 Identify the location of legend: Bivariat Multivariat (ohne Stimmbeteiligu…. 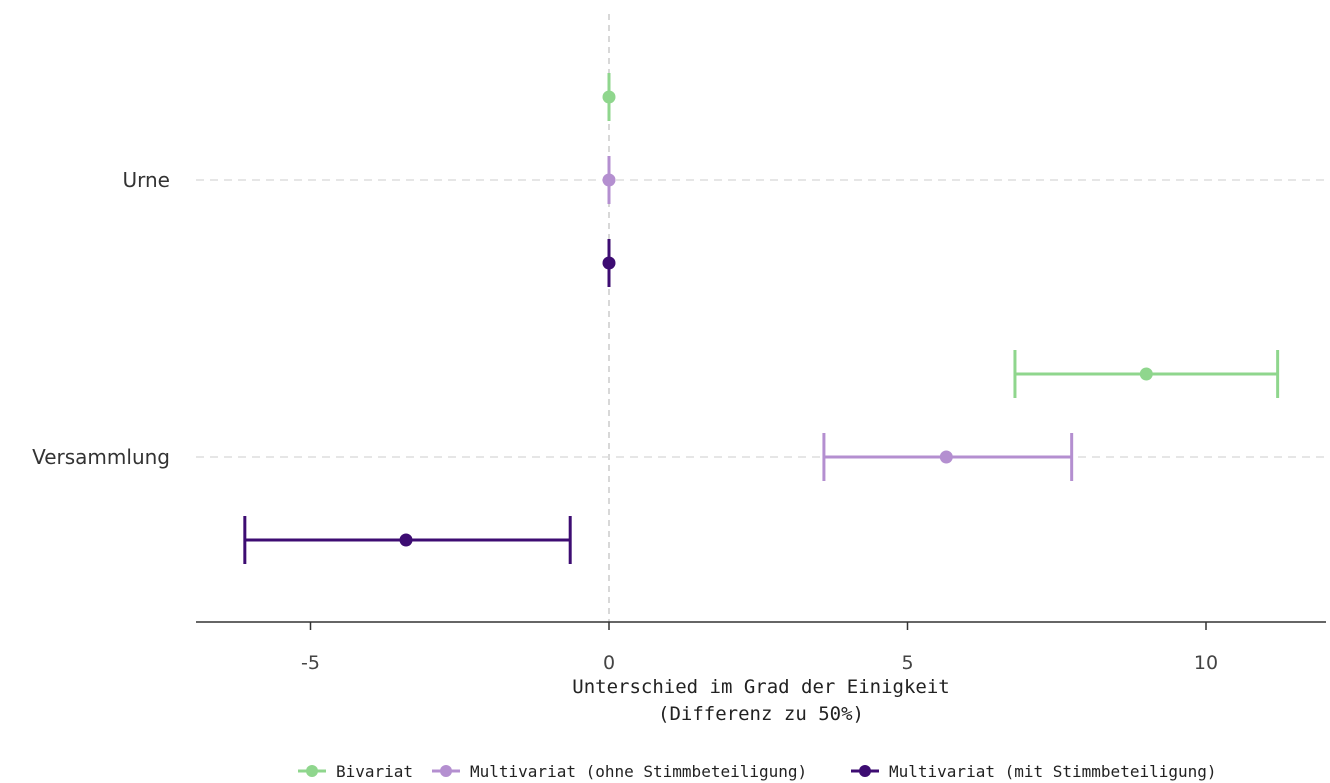
(757, 771).